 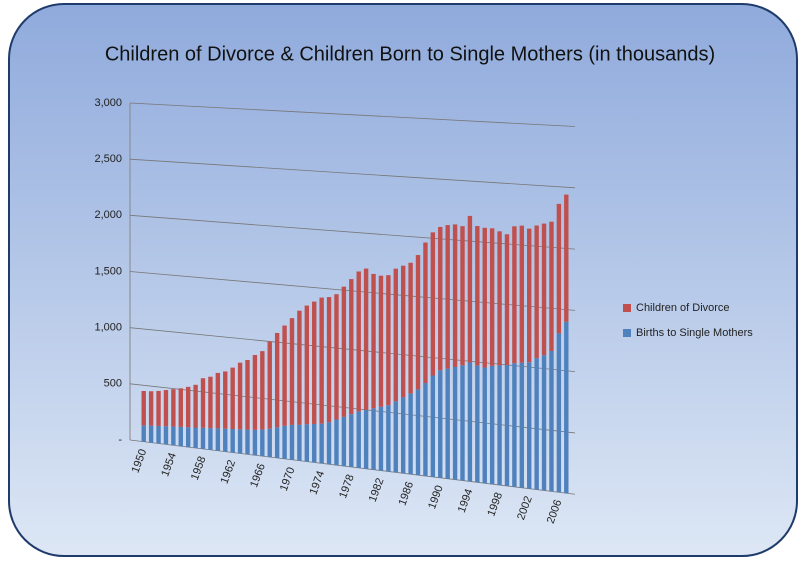 What do you see at coordinates (108, 215) in the screenshot?
I see `y-tick-label: 2,000` at bounding box center [108, 215].